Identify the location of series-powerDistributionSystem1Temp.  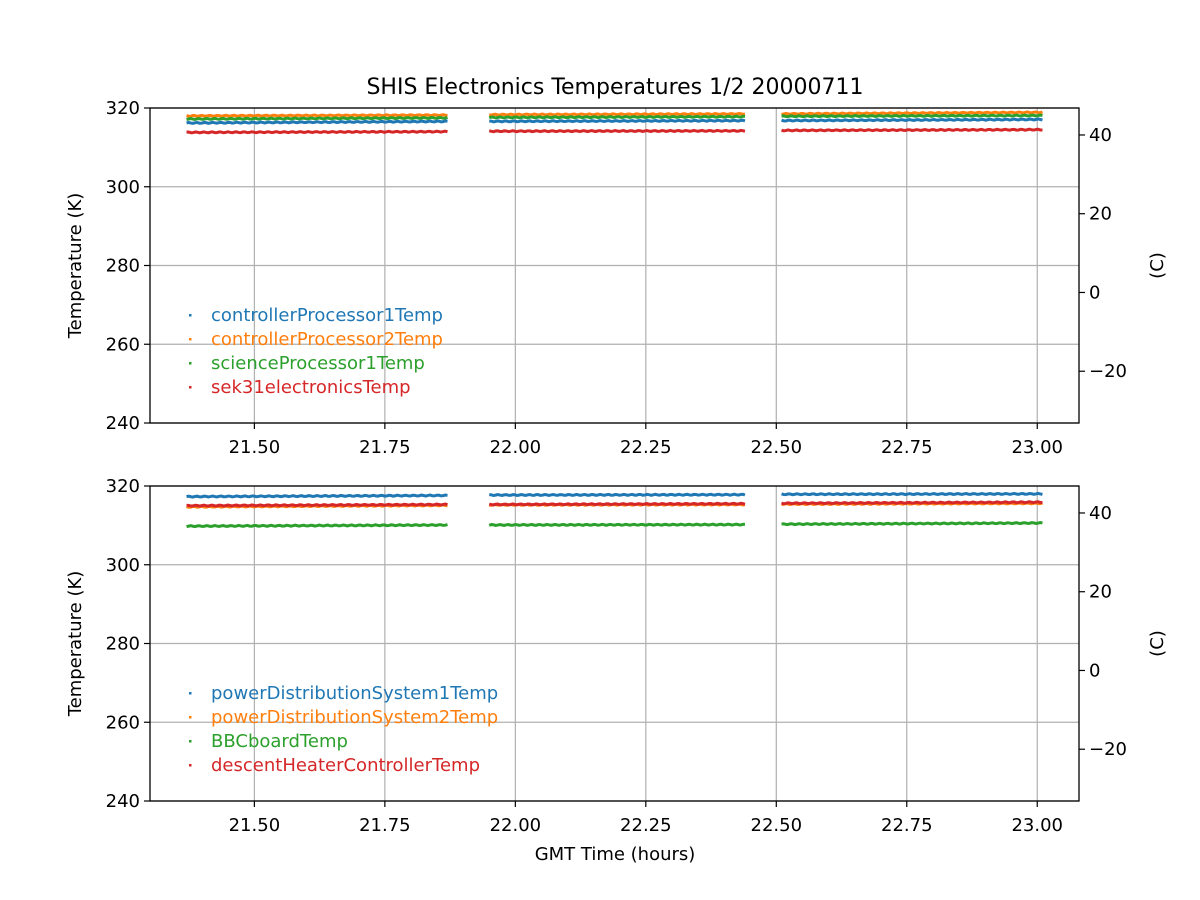
(614, 495).